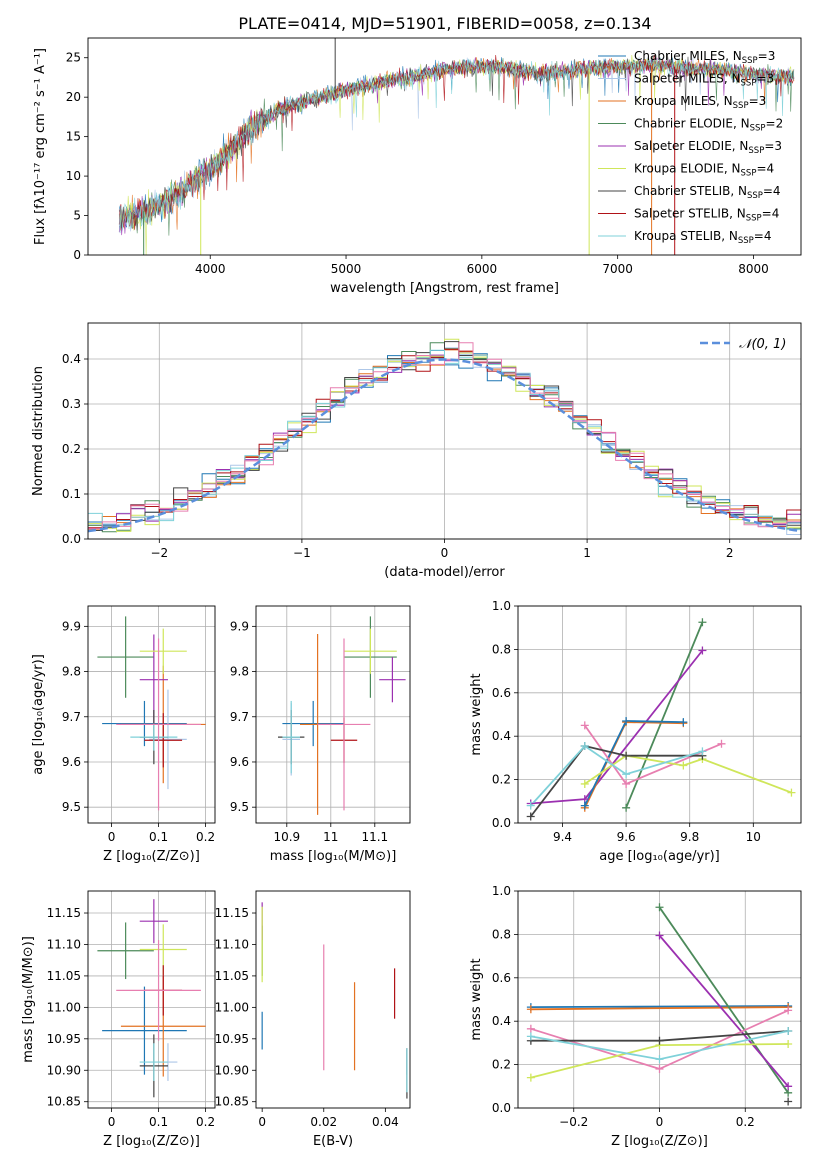 Image resolution: width=819 pixels, height=1170 pixels. Describe the element at coordinates (385, 1122) in the screenshot. I see `x-tick-label: 0.04` at that location.